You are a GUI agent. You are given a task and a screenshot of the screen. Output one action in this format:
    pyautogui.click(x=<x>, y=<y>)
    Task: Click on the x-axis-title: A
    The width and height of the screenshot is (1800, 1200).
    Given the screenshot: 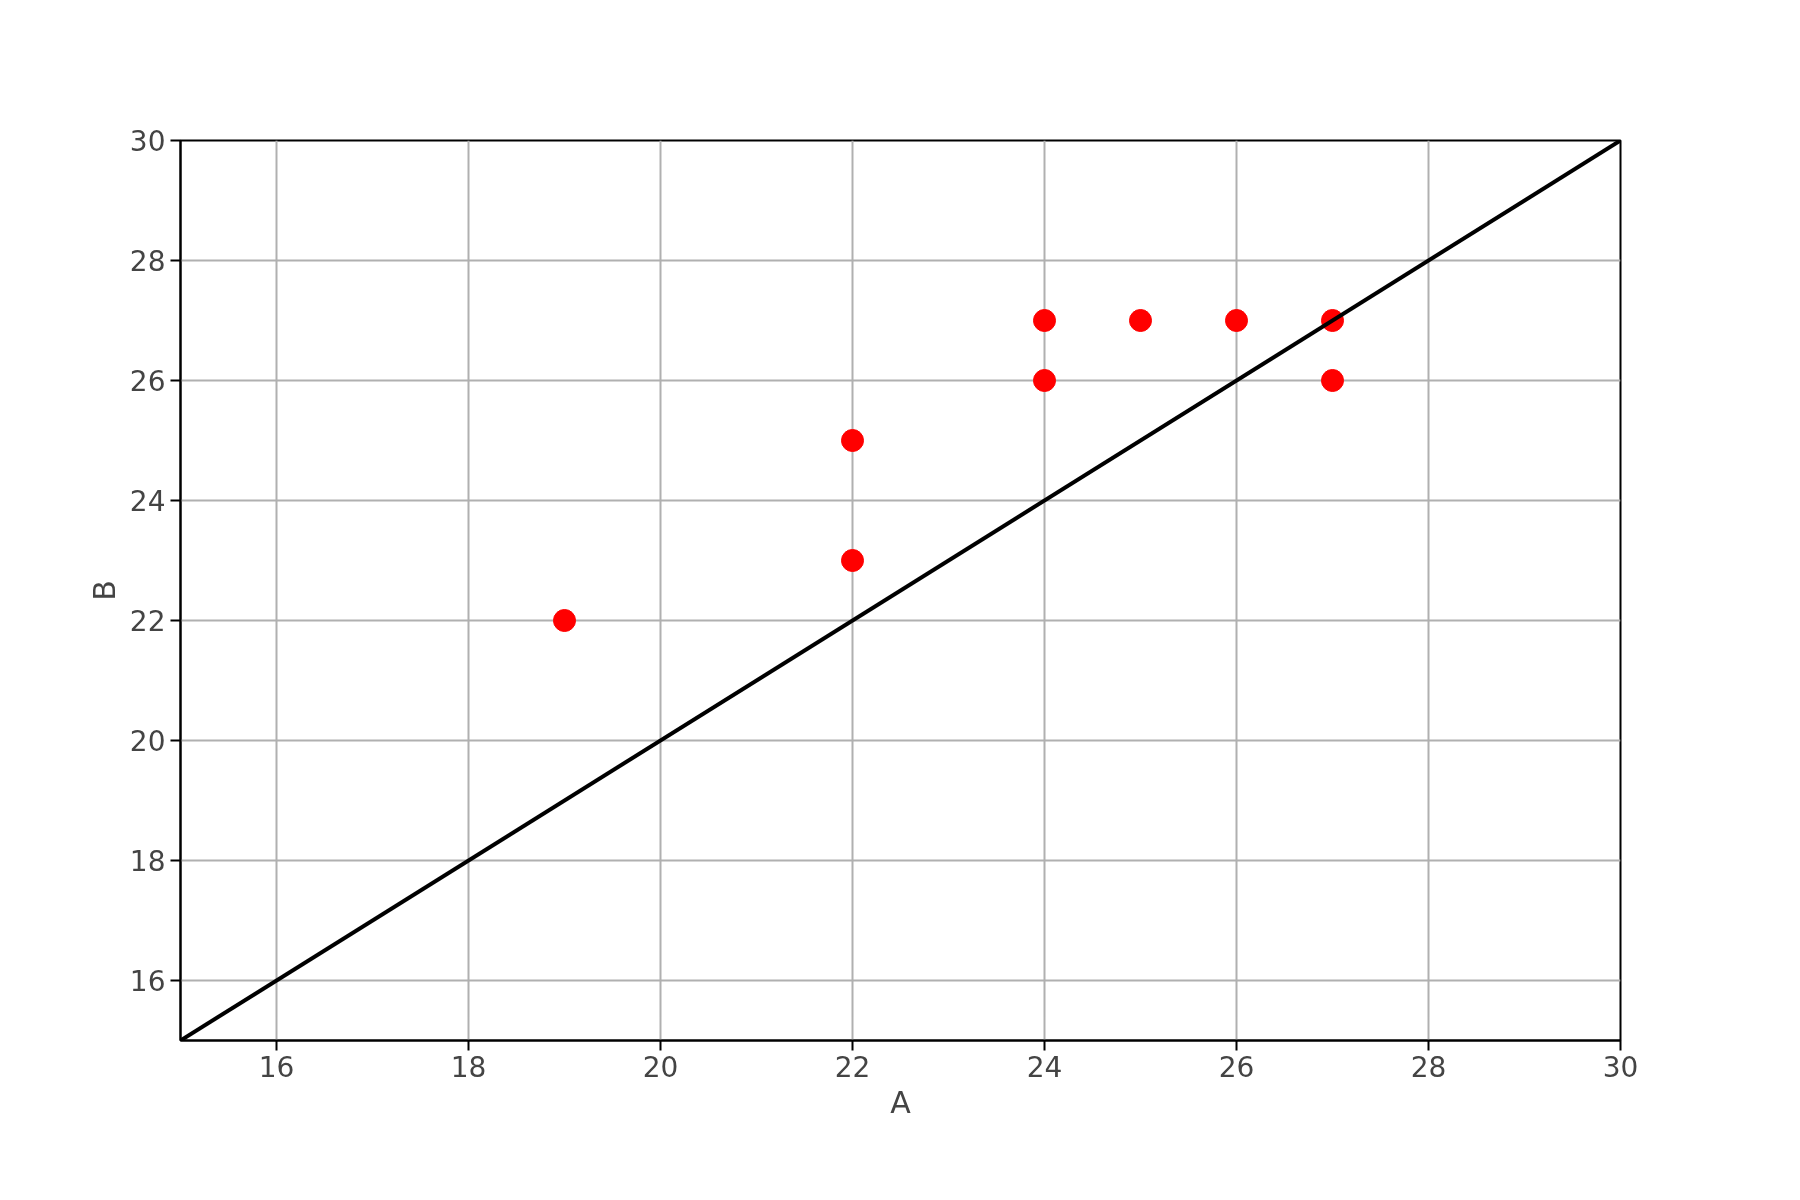 What is the action you would take?
    pyautogui.click(x=901, y=1102)
    